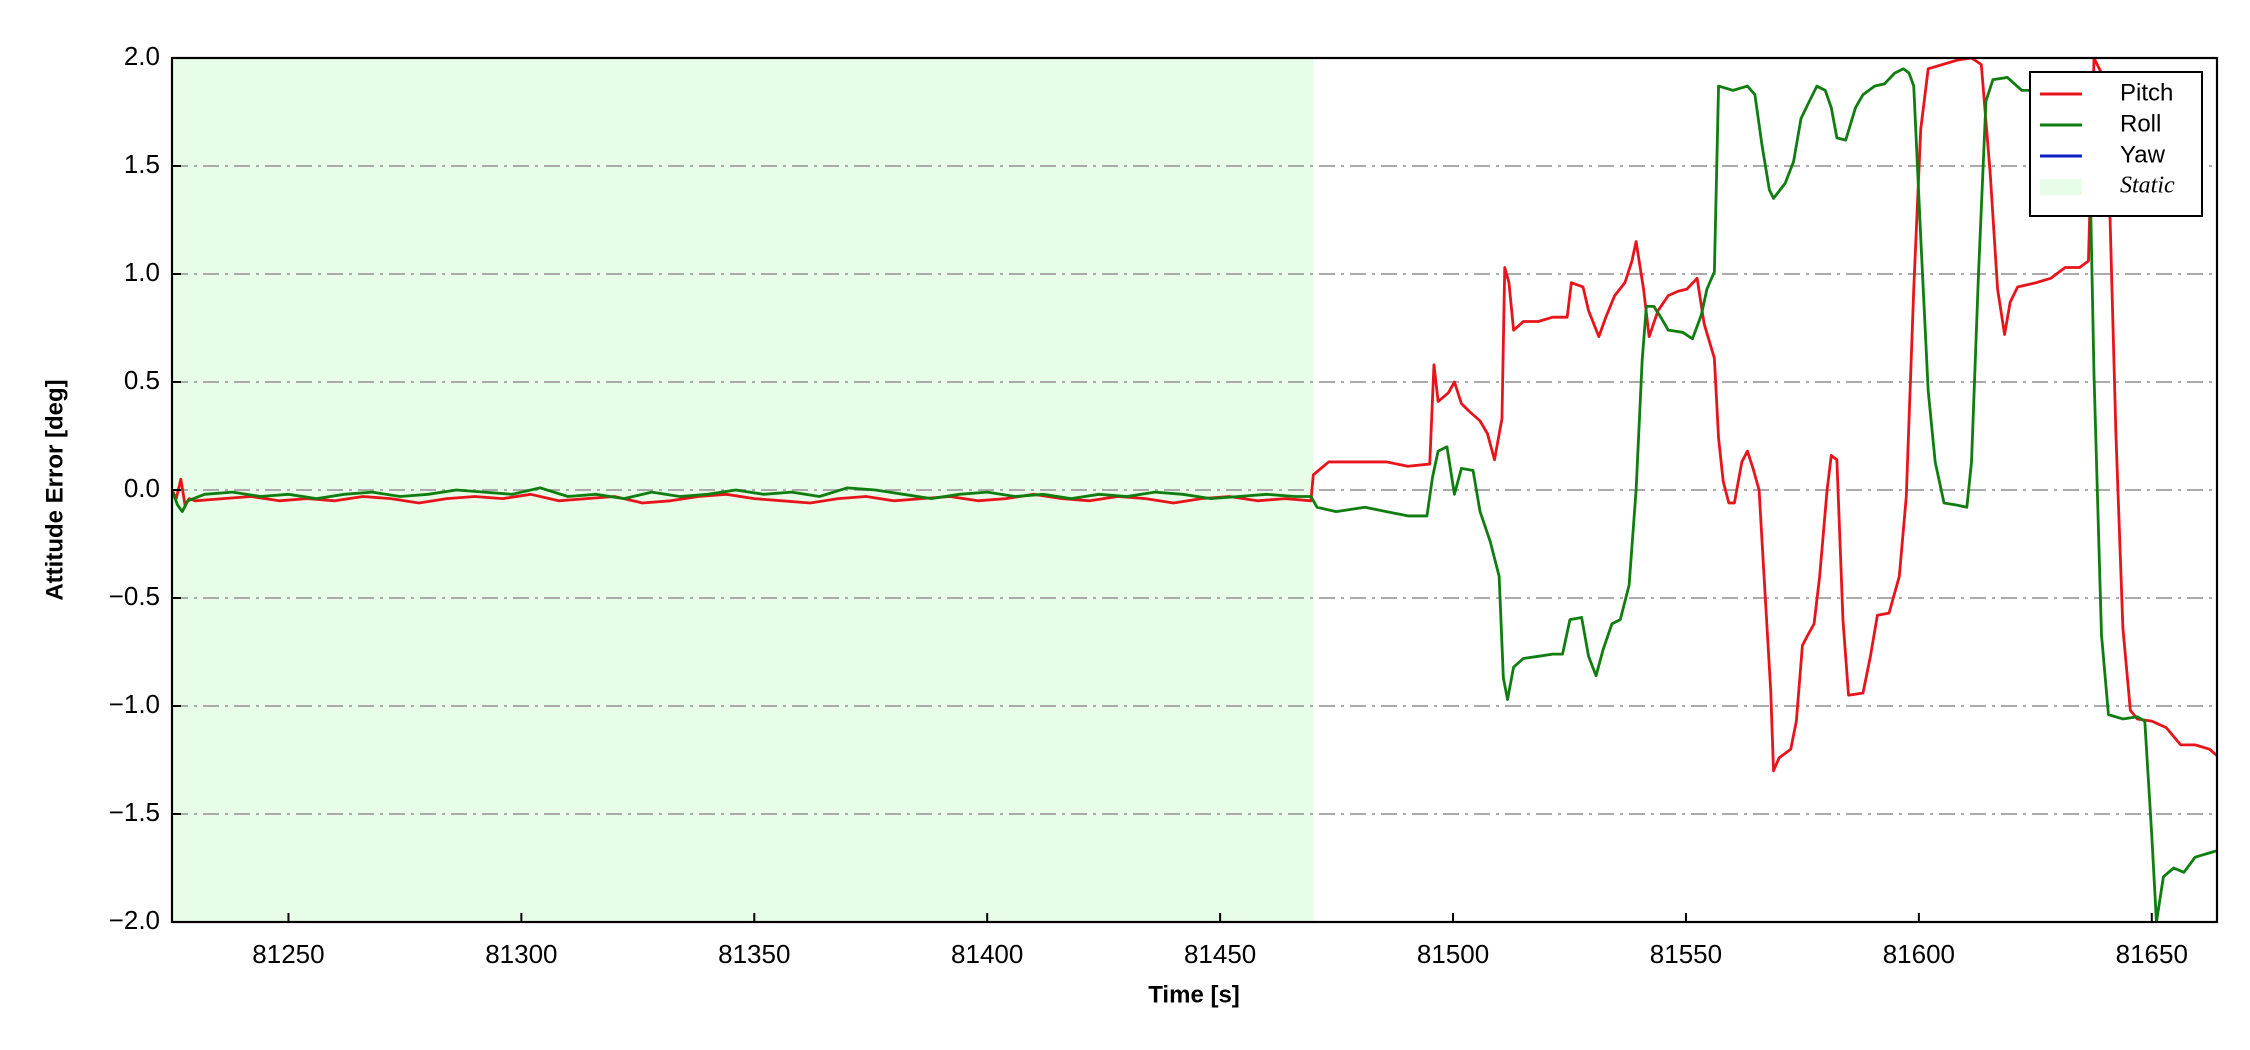 The width and height of the screenshot is (2250, 1050). What do you see at coordinates (754, 954) in the screenshot?
I see `x-tick-label: 81350` at bounding box center [754, 954].